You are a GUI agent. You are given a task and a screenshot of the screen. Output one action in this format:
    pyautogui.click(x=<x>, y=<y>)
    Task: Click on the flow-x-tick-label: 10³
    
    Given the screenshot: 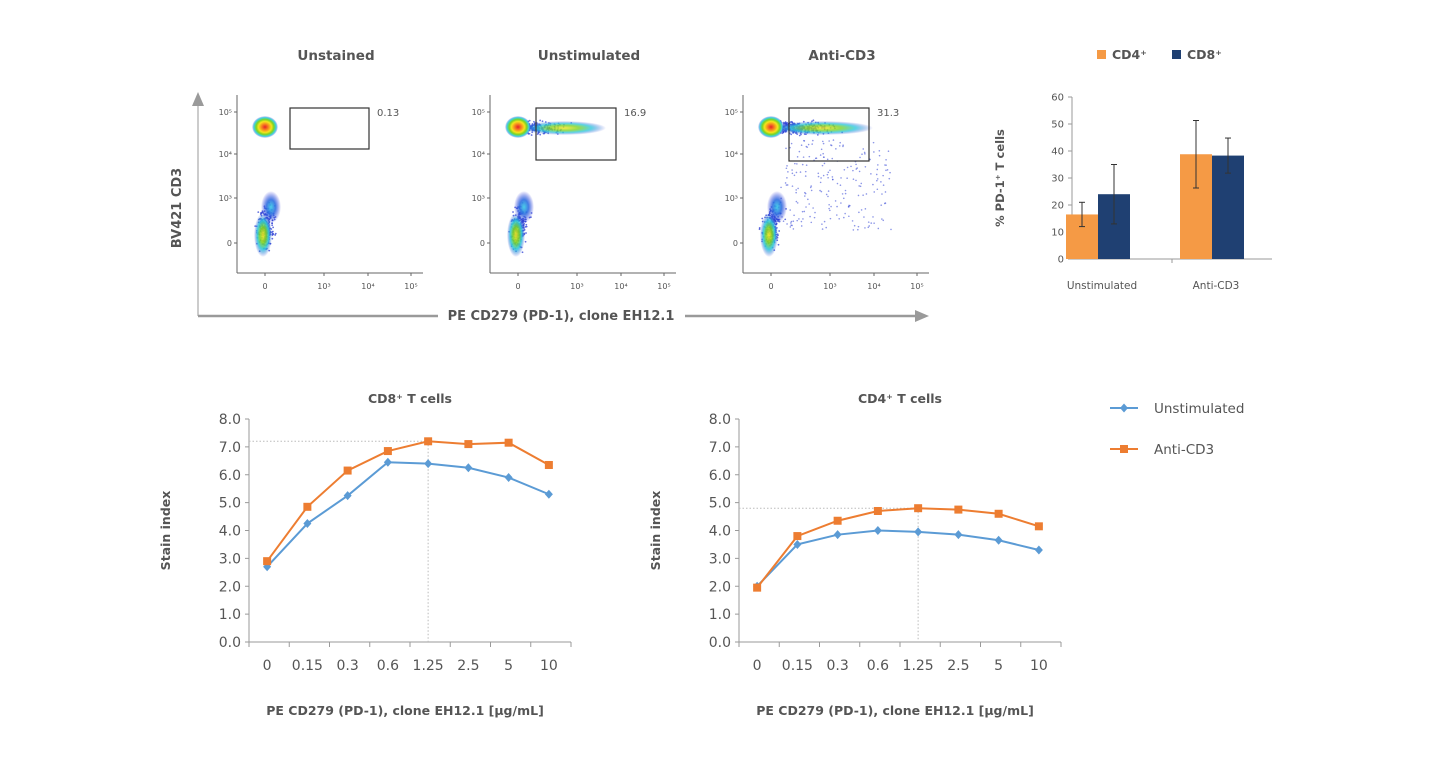 What is the action you would take?
    pyautogui.click(x=829, y=286)
    